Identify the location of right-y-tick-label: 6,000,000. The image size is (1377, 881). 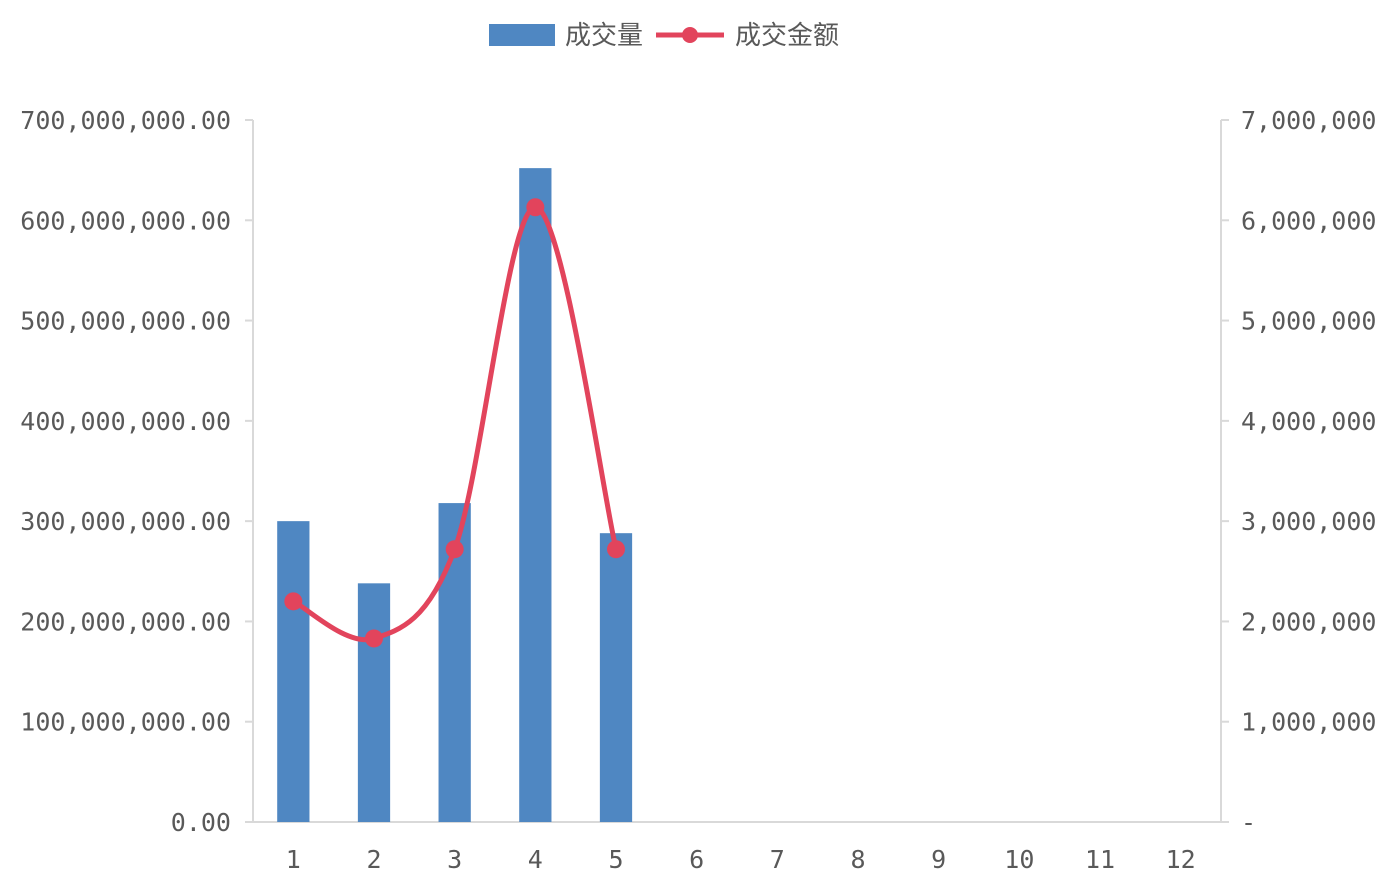
(1308, 220).